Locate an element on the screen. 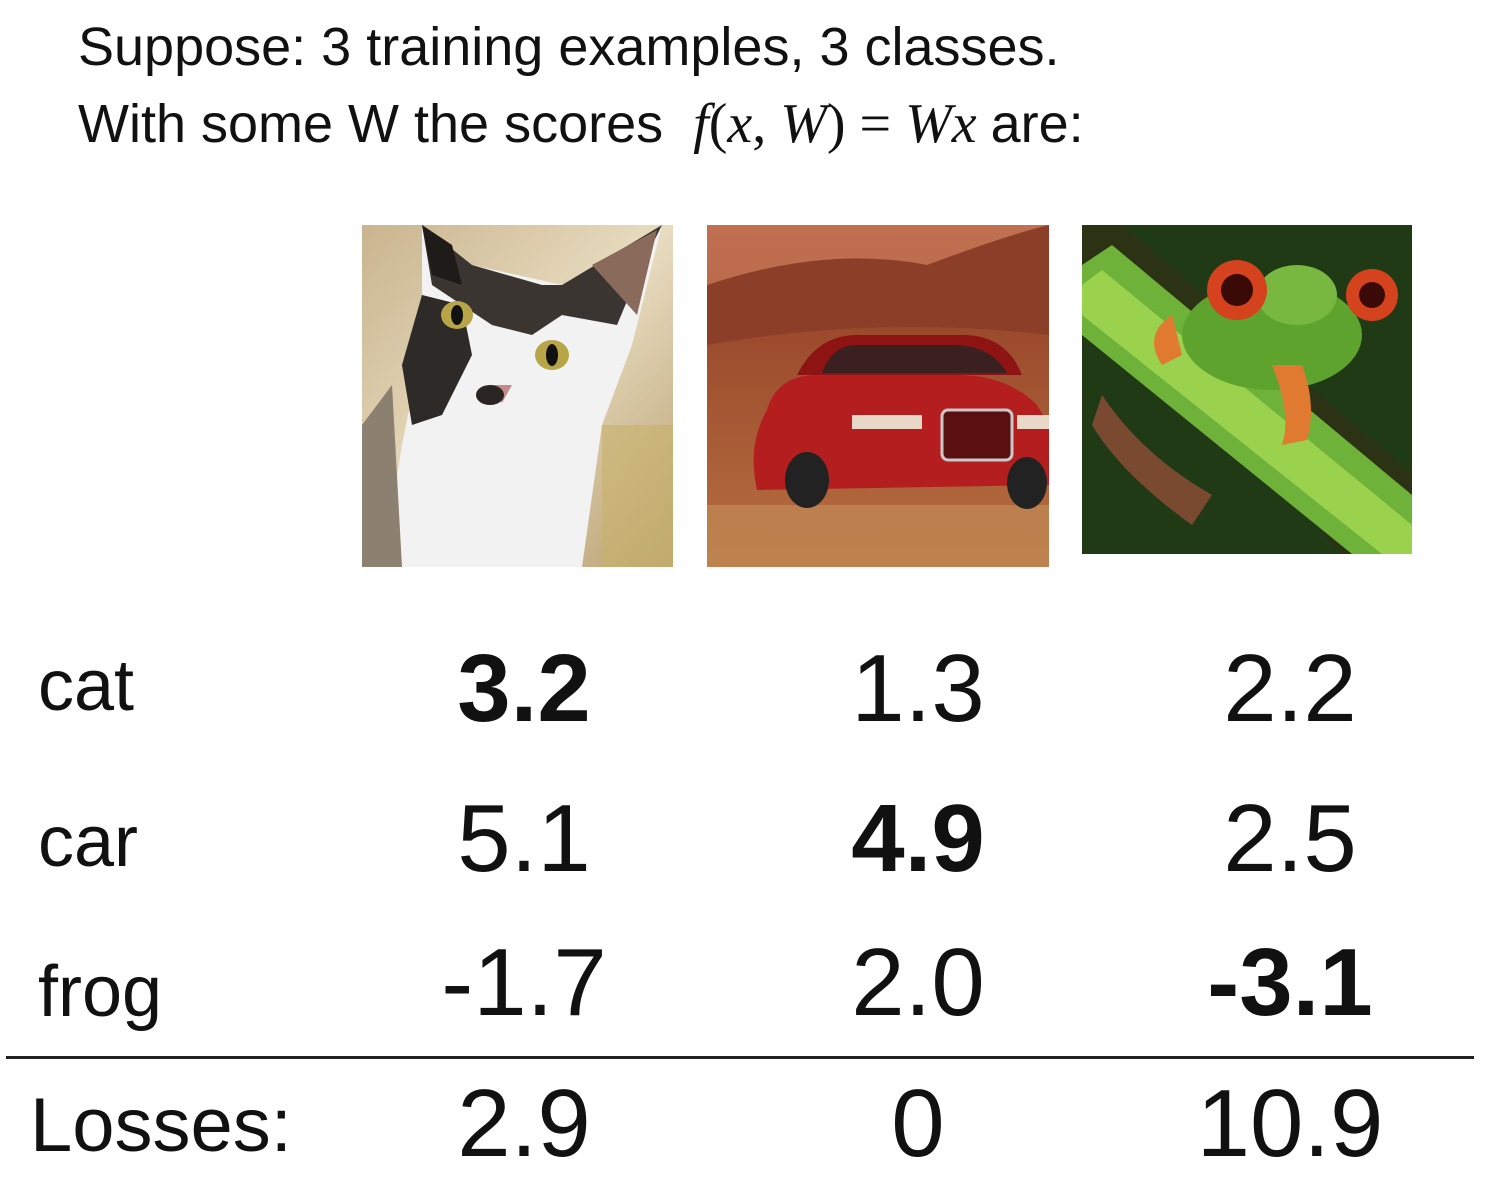 This screenshot has height=1202, width=1486. intro-line-2-prefix: With some W the scores is located at coordinates (371, 124).